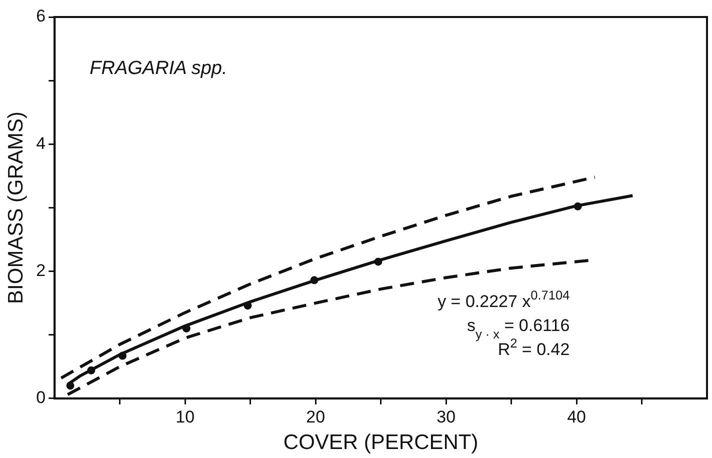 Image resolution: width=712 pixels, height=458 pixels. I want to click on x-tick-label: 30, so click(446, 416).